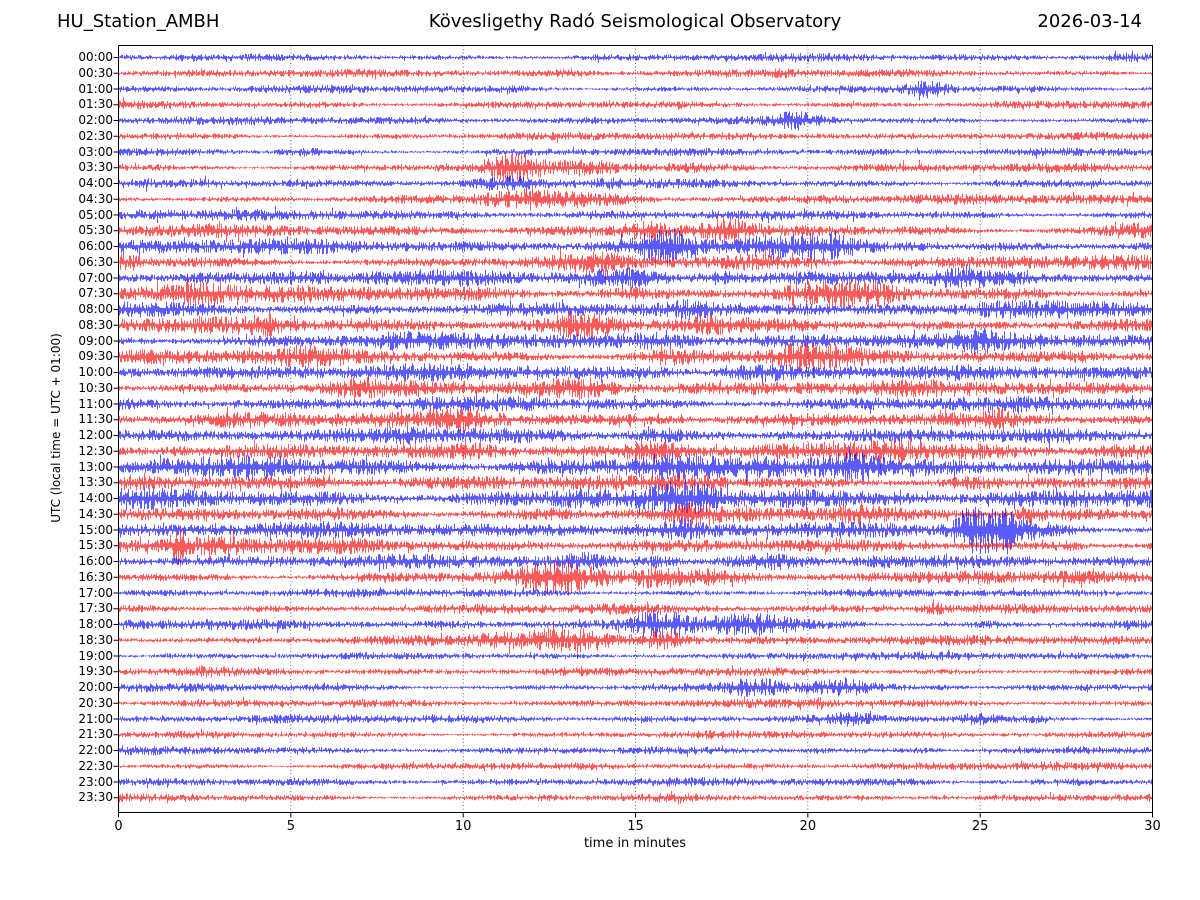 The width and height of the screenshot is (1200, 900). I want to click on x-tick-label: 20, so click(808, 826).